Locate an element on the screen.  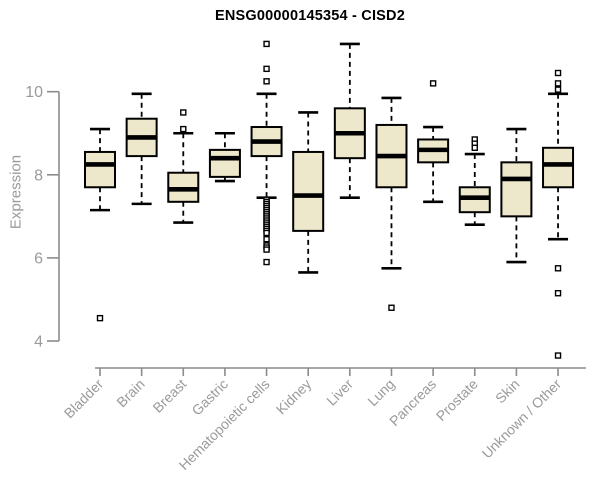
box-group-bladder is located at coordinates (100, 224).